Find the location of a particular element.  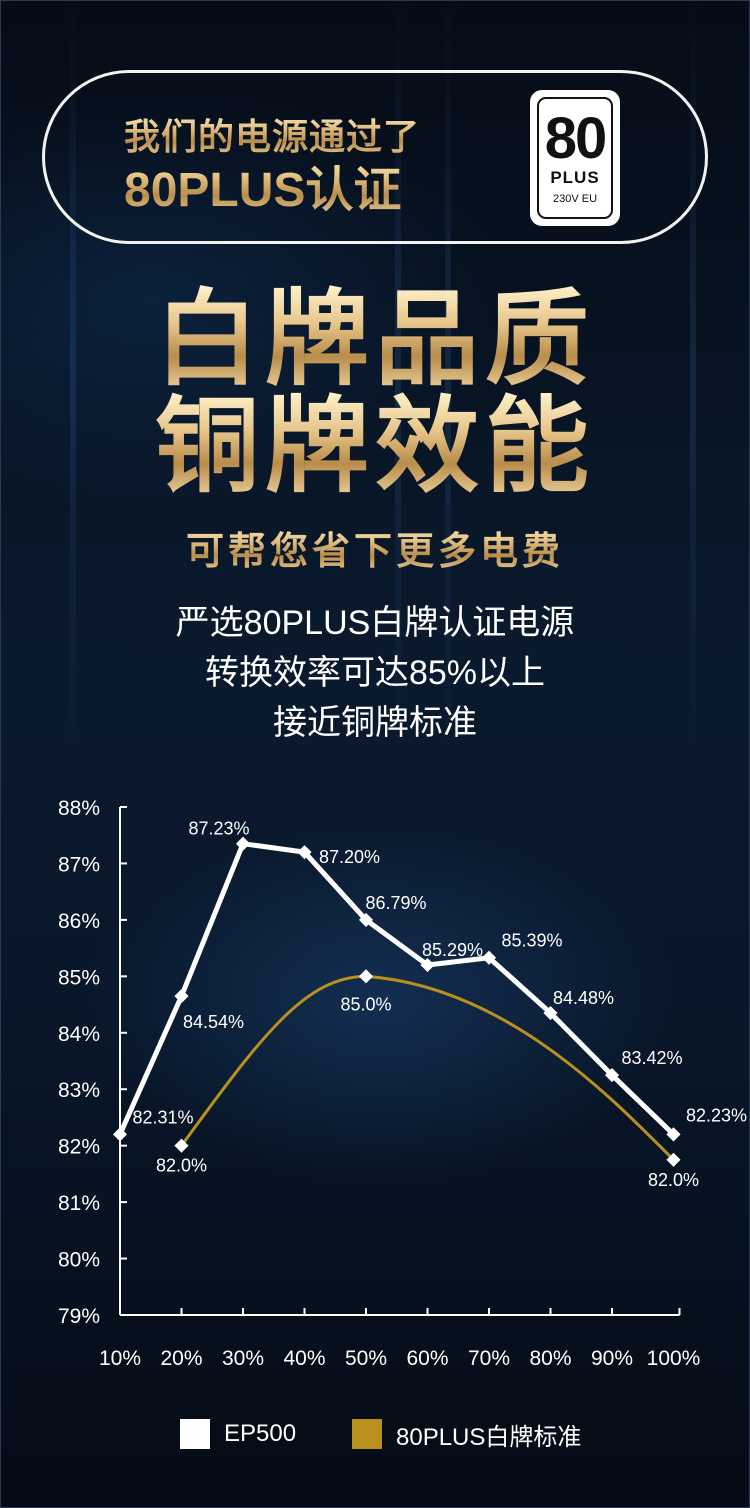

ep500-data-label: 82.23% is located at coordinates (716, 1115).